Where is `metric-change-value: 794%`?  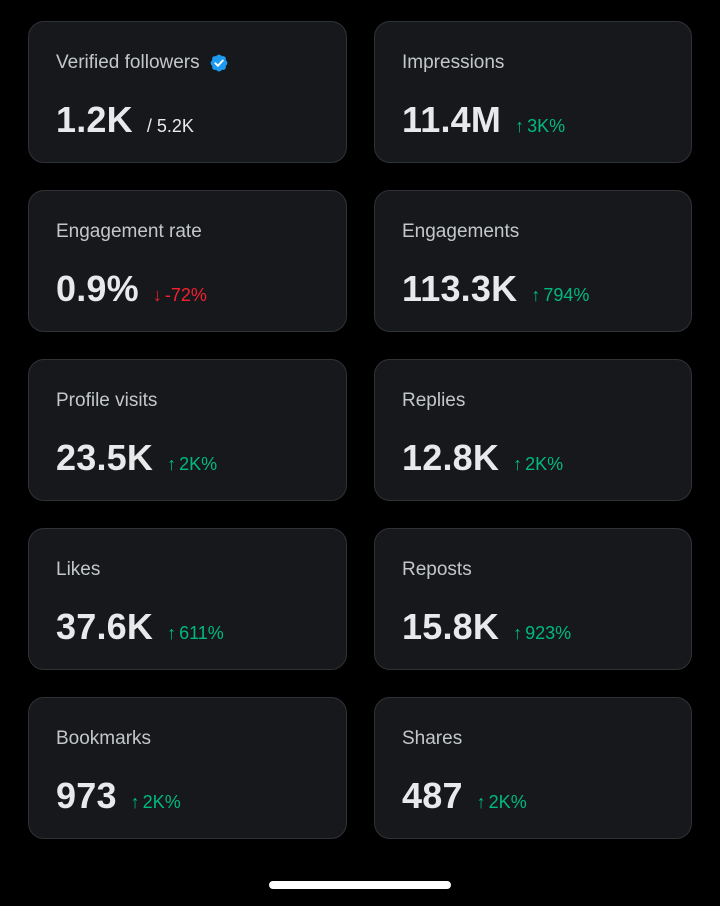
metric-change-value: 794% is located at coordinates (566, 295).